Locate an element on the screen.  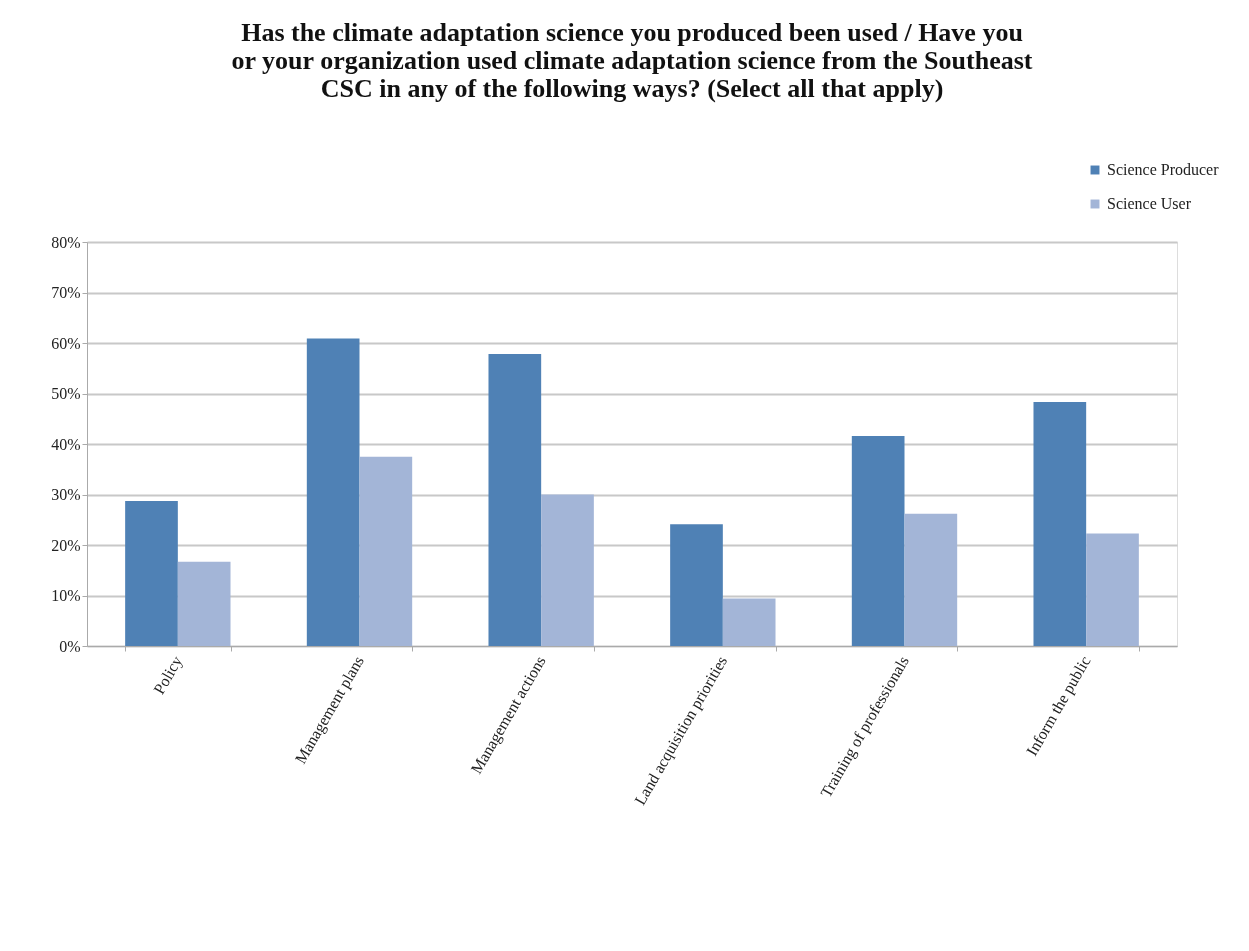
y-tick-label: 60% is located at coordinates (66, 343).